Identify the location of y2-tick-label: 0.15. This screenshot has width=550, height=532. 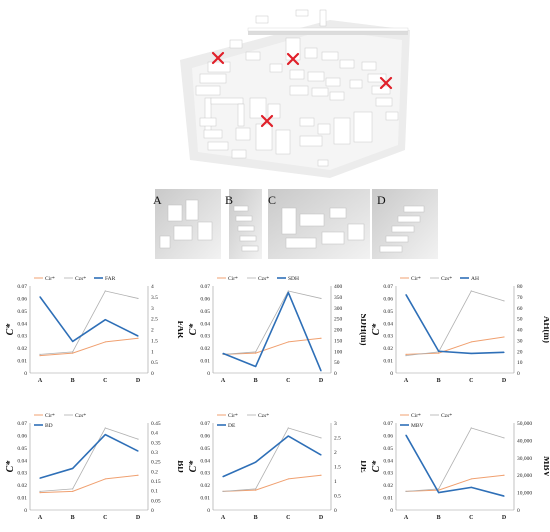
(156, 482).